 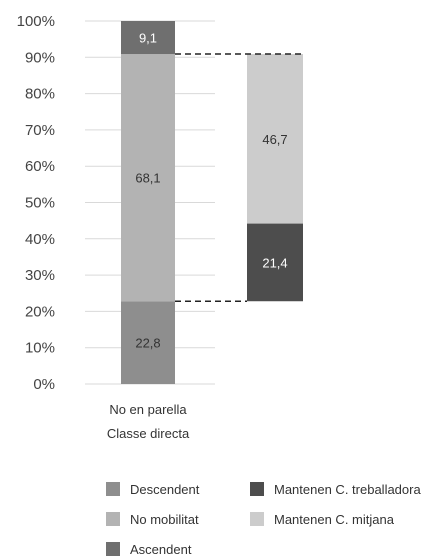 I want to click on y-tick-label: 80%, so click(x=40, y=94).